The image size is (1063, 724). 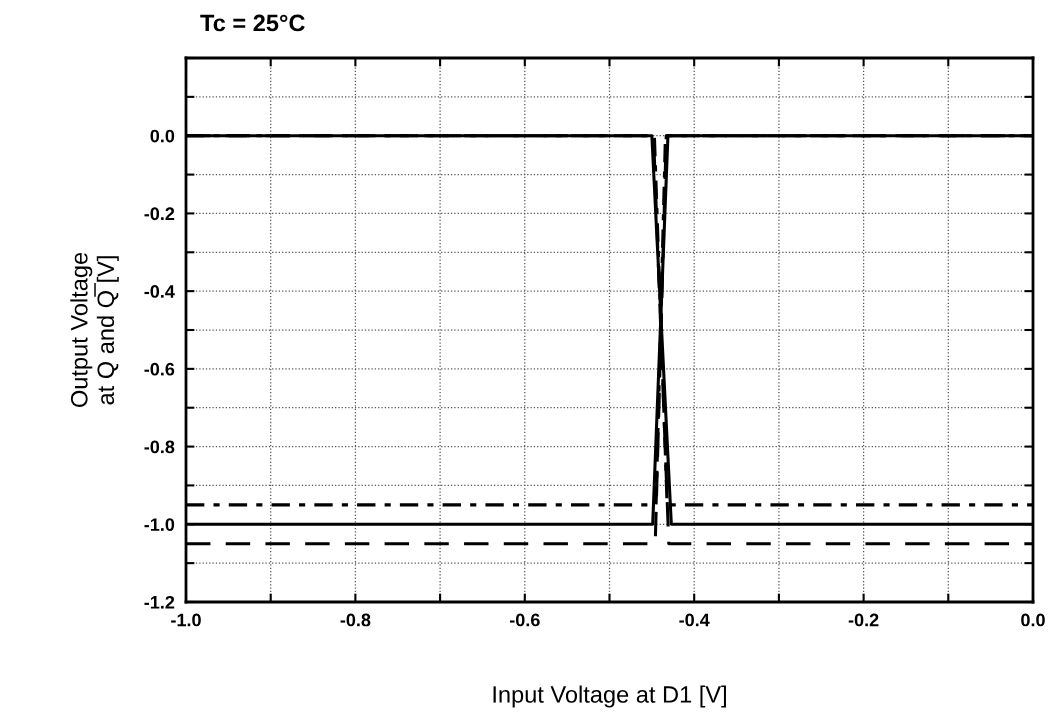 I want to click on y-tick-label: -0.4, so click(x=159, y=291).